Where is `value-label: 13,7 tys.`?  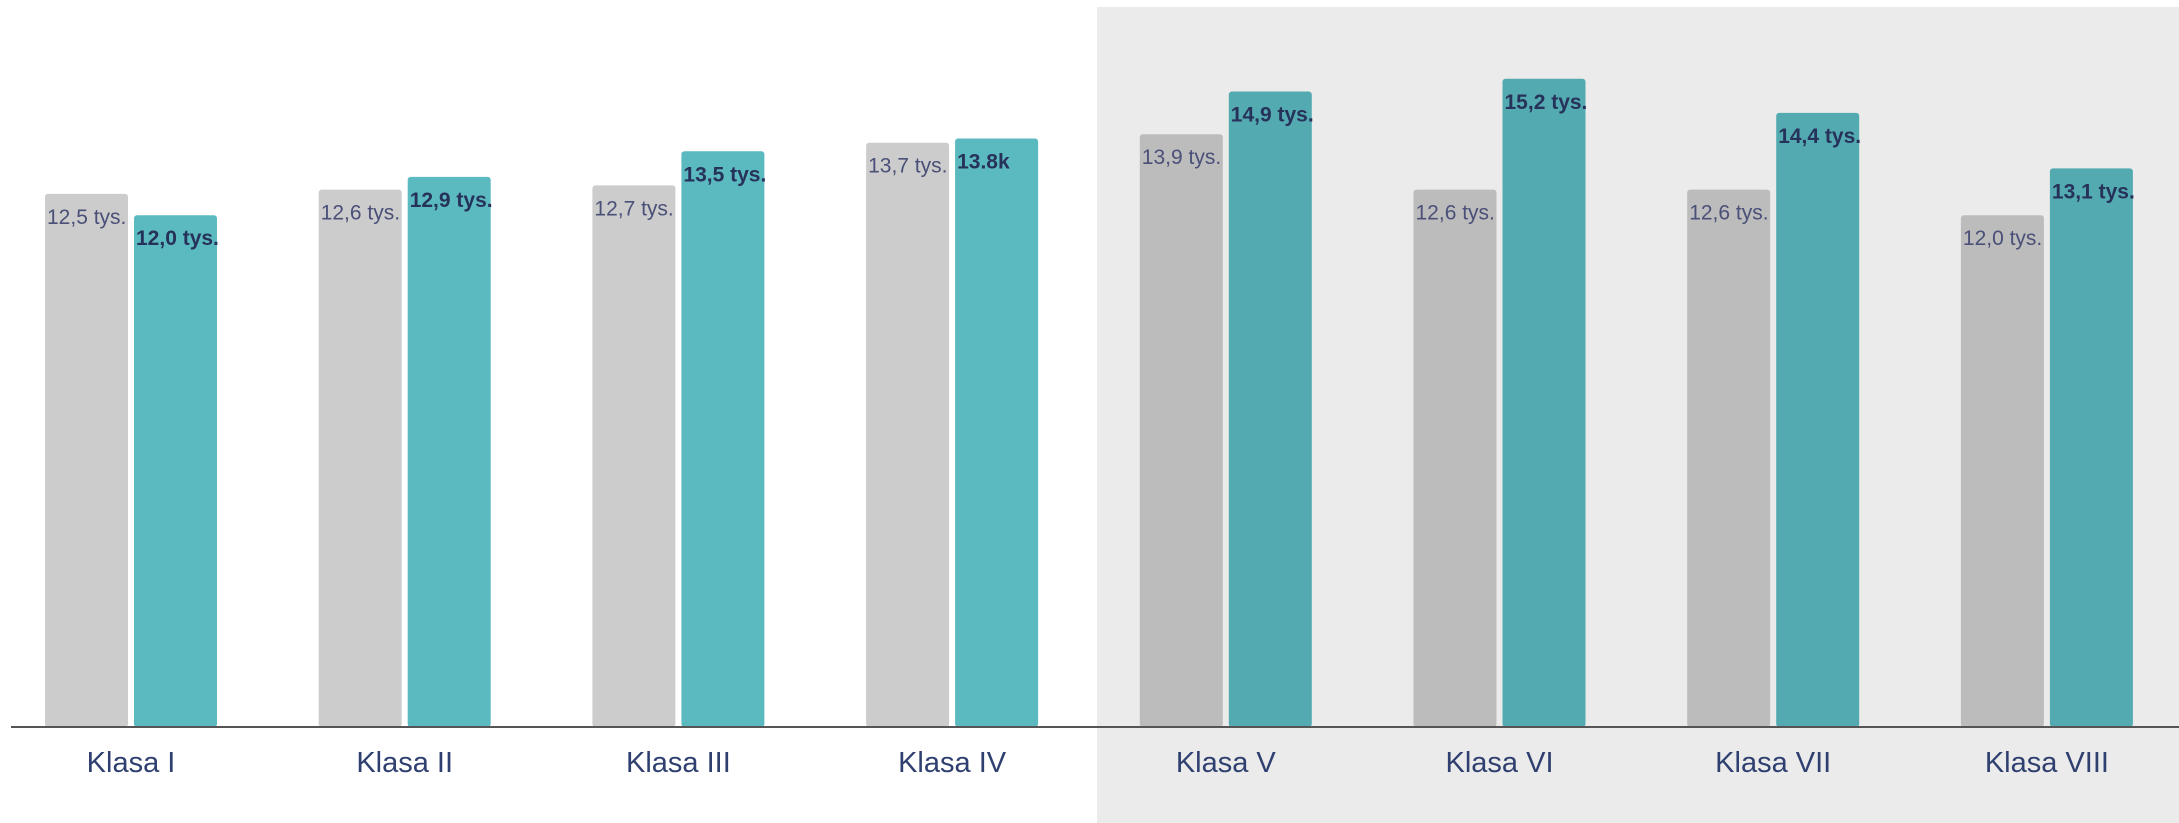 value-label: 13,7 tys. is located at coordinates (907, 166).